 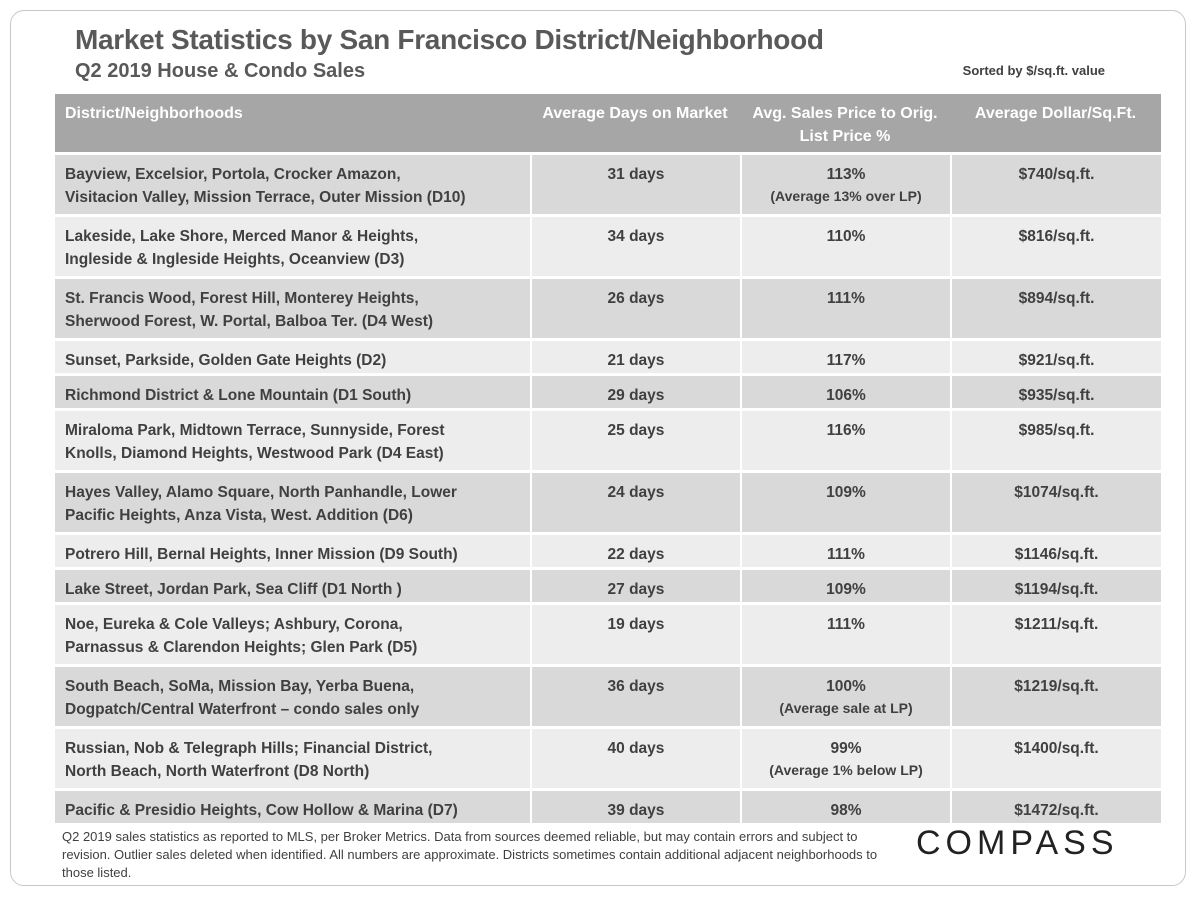 I want to click on days-cell: 26 days, so click(x=635, y=308).